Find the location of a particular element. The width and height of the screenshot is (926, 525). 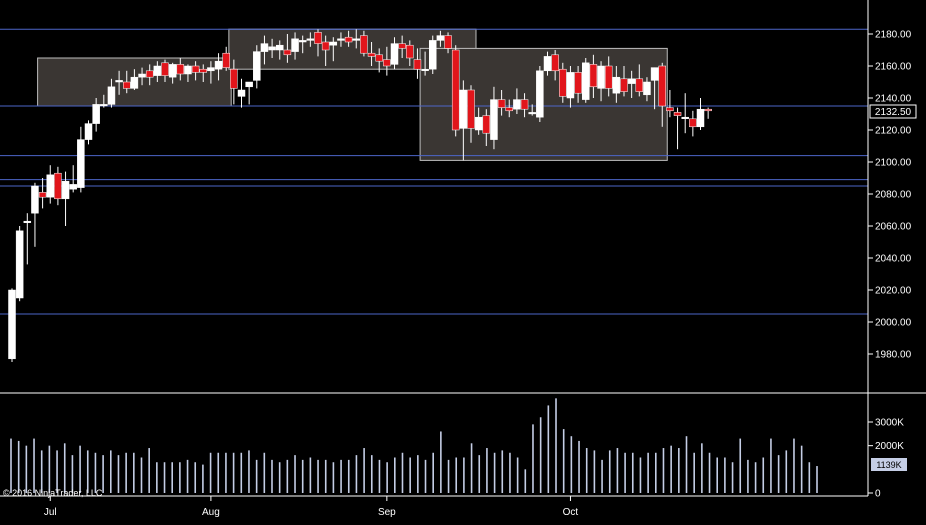

price-tick-label: 2100.00 is located at coordinates (893, 163).